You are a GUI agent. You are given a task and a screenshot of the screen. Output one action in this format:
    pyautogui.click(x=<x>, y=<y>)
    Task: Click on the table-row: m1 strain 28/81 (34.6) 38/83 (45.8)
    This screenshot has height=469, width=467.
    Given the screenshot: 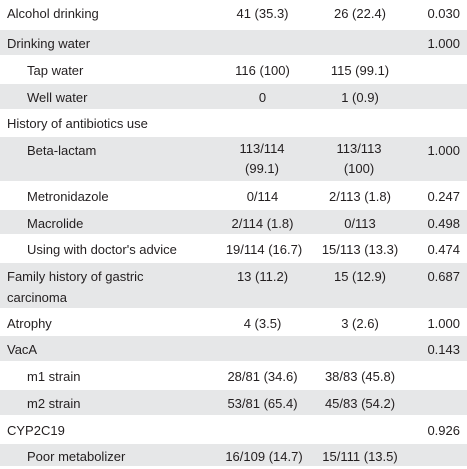 What is the action you would take?
    pyautogui.click(x=233, y=374)
    